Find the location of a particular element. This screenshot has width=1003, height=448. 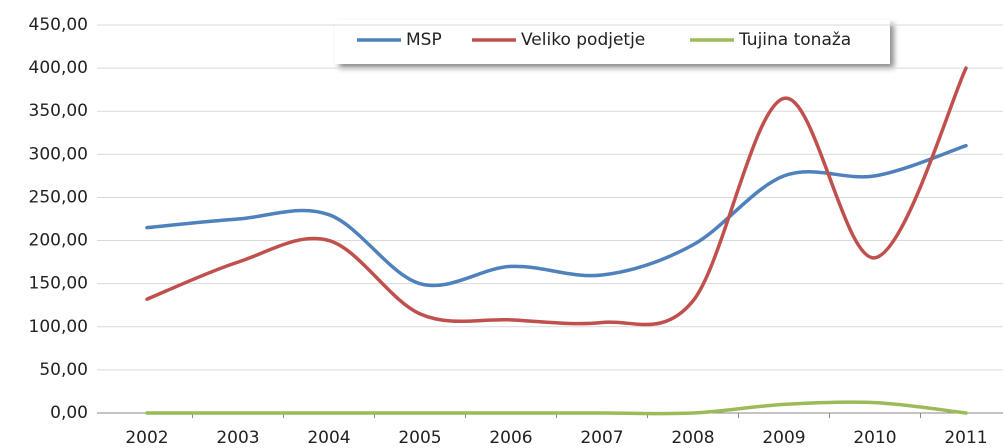

y-tick-label: 200,00 is located at coordinates (58, 241).